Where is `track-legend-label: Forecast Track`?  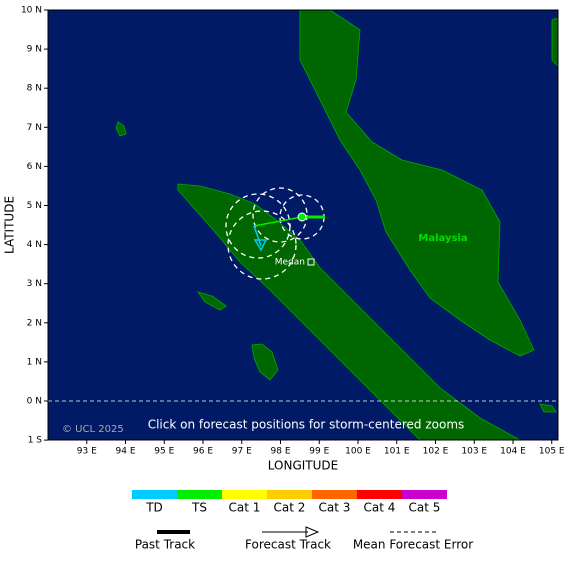 track-legend-label: Forecast Track is located at coordinates (288, 545).